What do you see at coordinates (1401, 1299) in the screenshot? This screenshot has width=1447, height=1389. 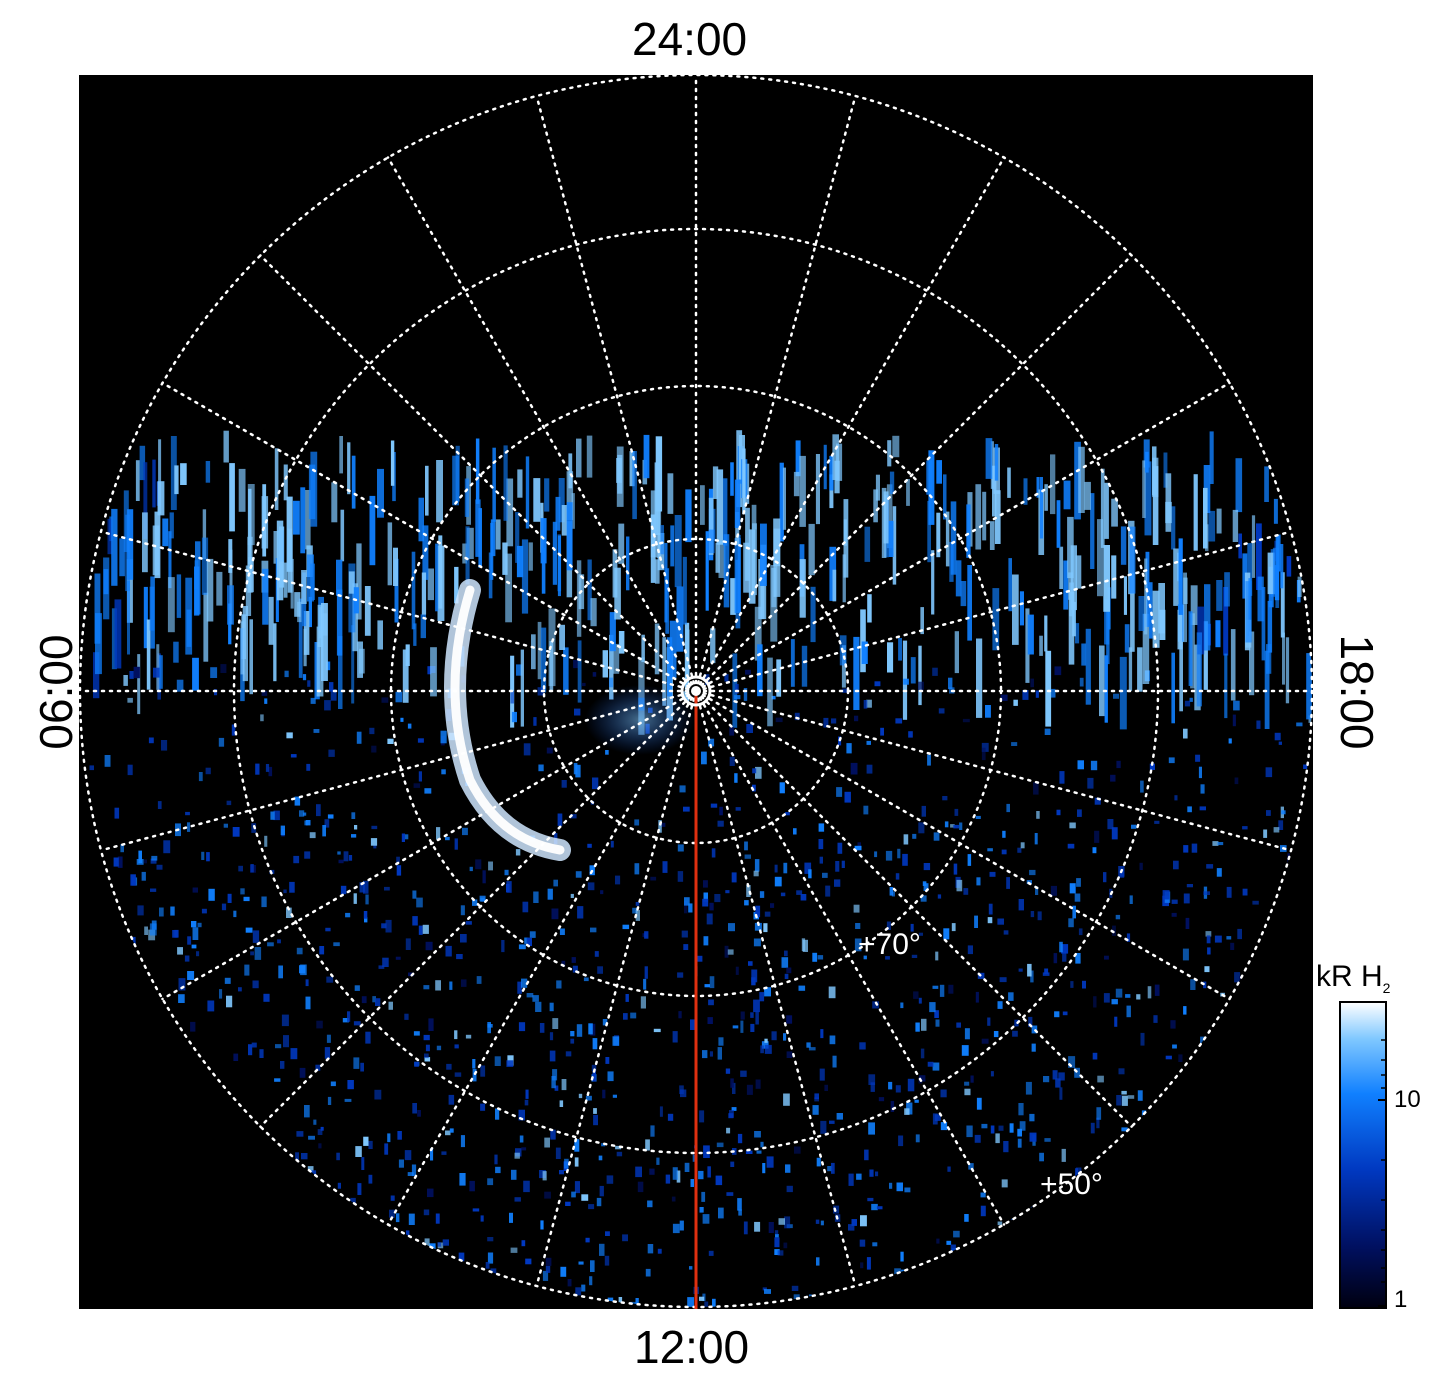 I see `colorbar-tick-label-1: 1` at bounding box center [1401, 1299].